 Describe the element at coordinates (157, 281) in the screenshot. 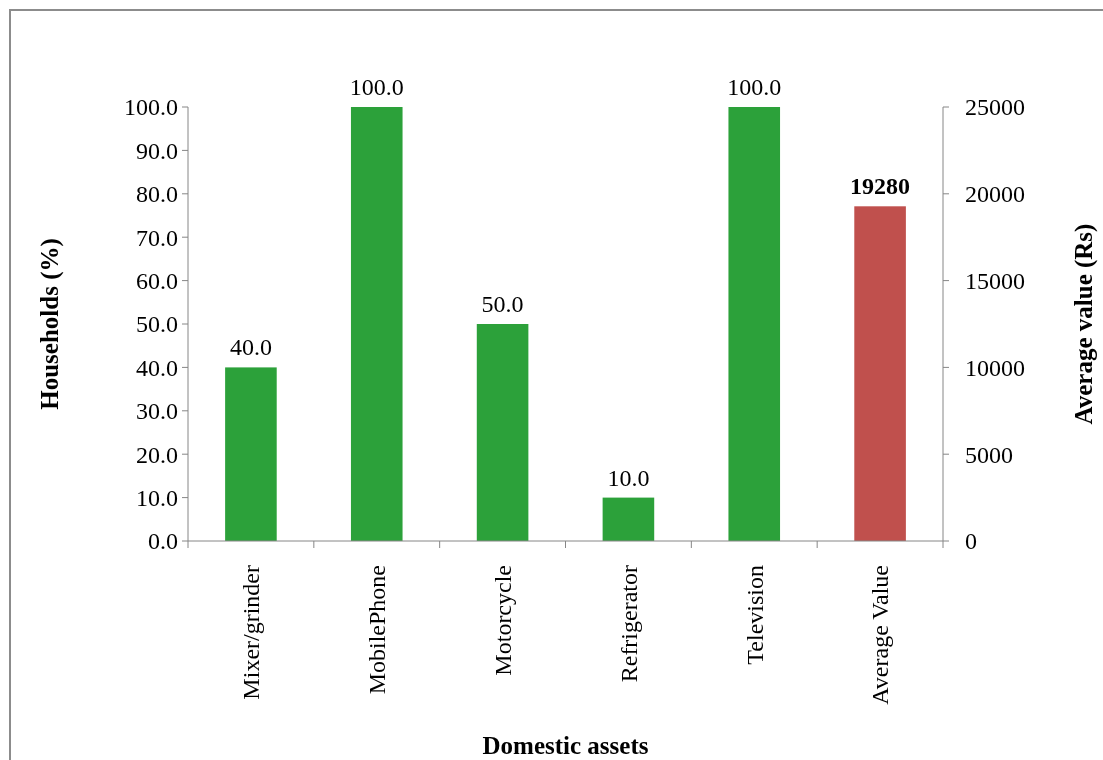

I see `y-tick-label: 60.0` at that location.